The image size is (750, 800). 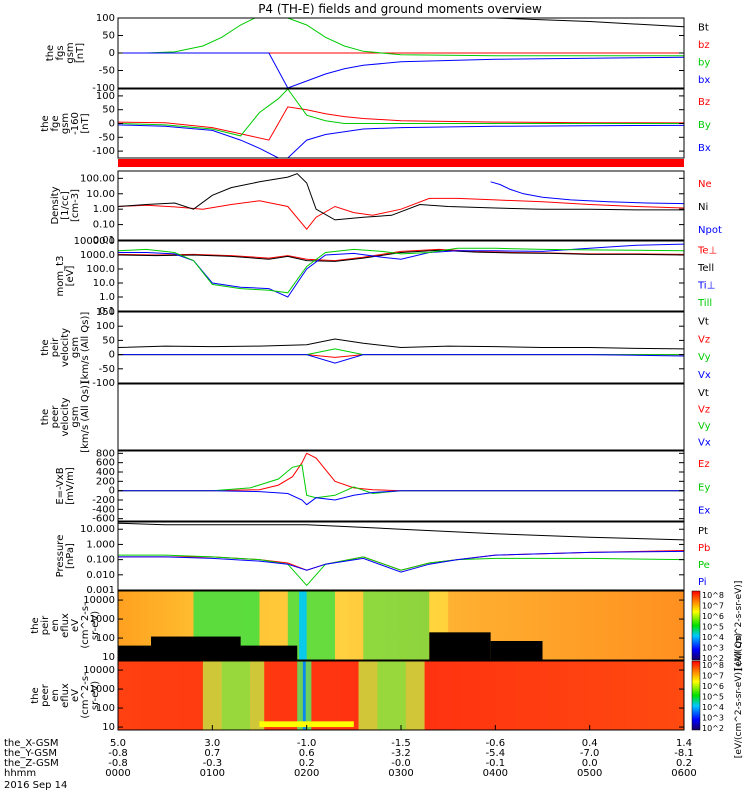 What do you see at coordinates (97, 255) in the screenshot?
I see `y-tick-label: 1000.0` at bounding box center [97, 255].